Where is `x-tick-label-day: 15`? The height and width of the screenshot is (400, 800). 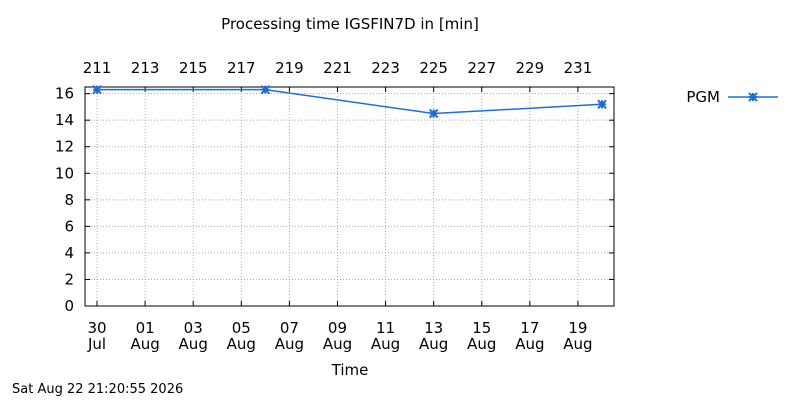
x-tick-label-day: 15 is located at coordinates (481, 328).